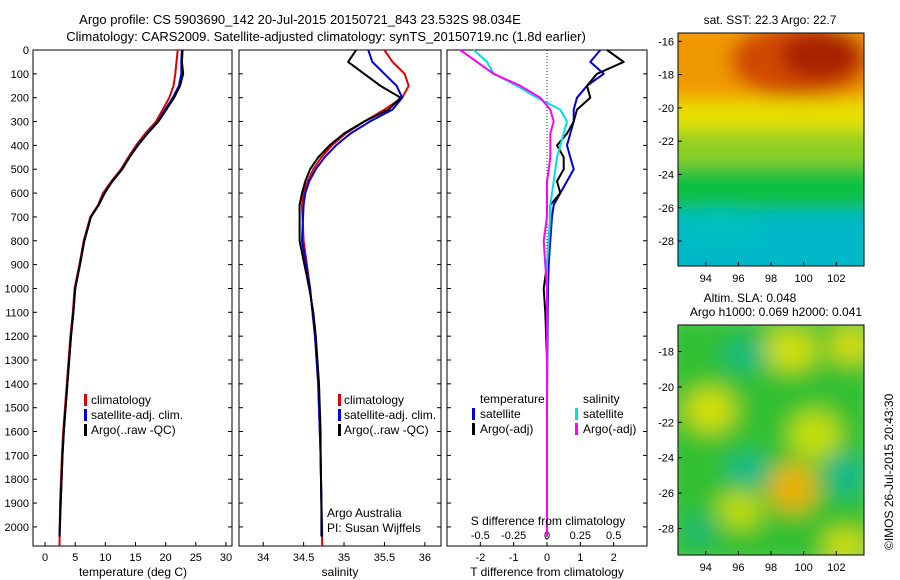  I want to click on top-tick-label: 0.5, so click(613, 536).